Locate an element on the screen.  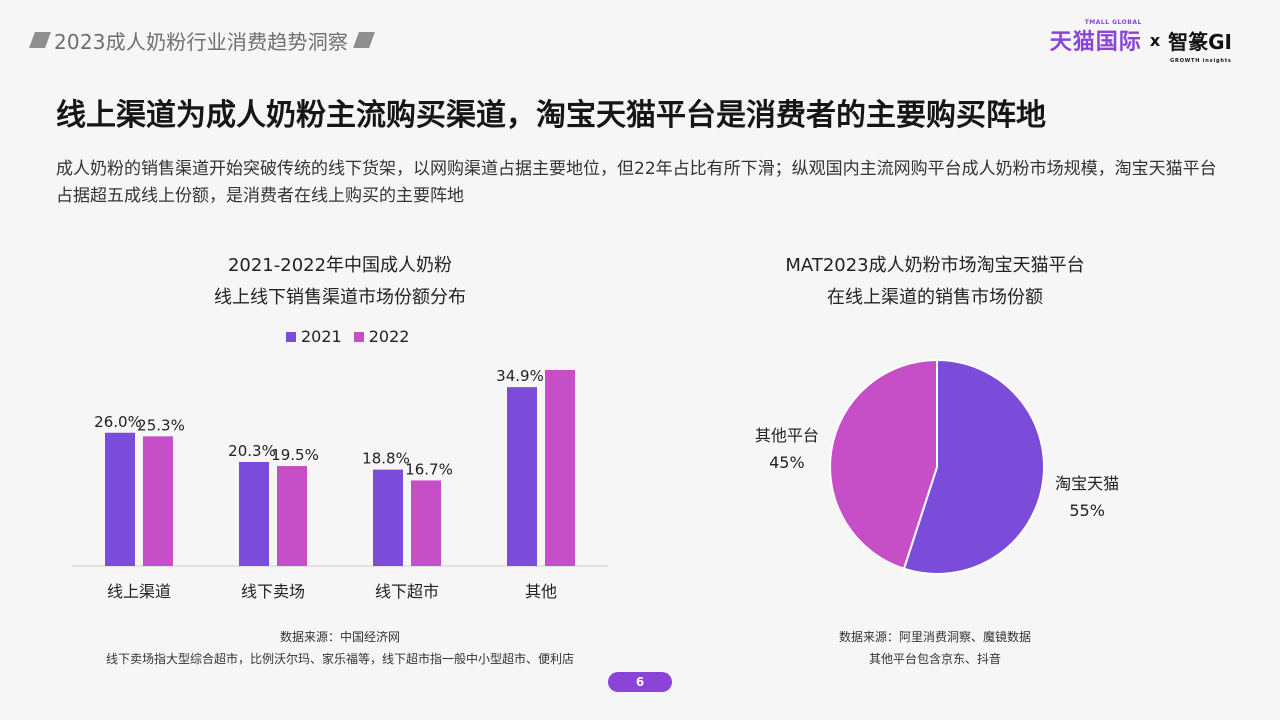
data-label-2021-2: 18.8% is located at coordinates (386, 459).